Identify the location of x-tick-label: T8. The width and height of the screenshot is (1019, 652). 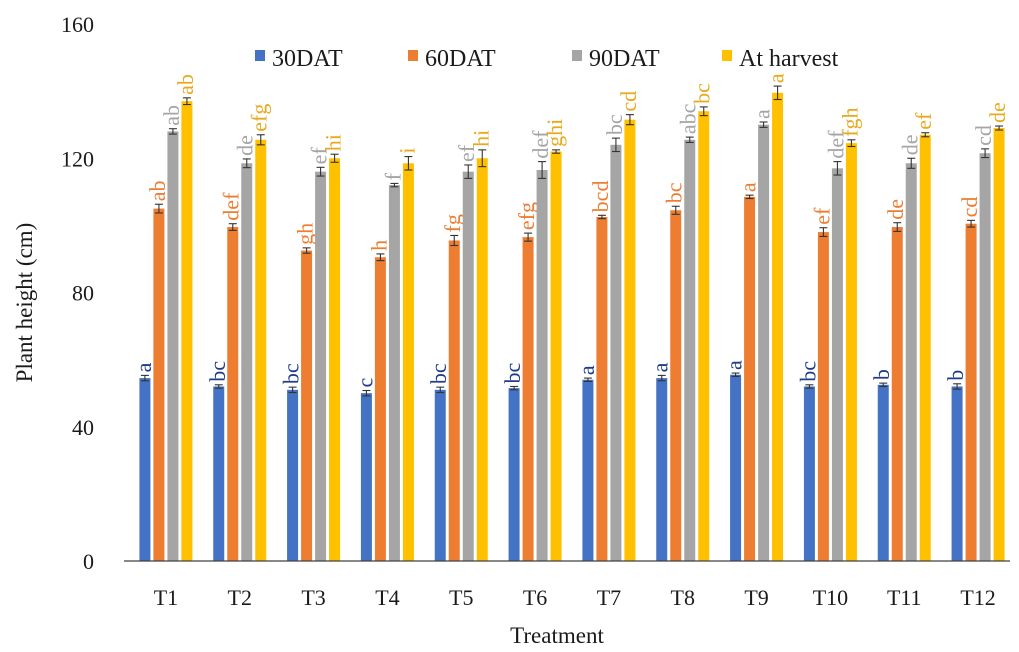
(683, 597).